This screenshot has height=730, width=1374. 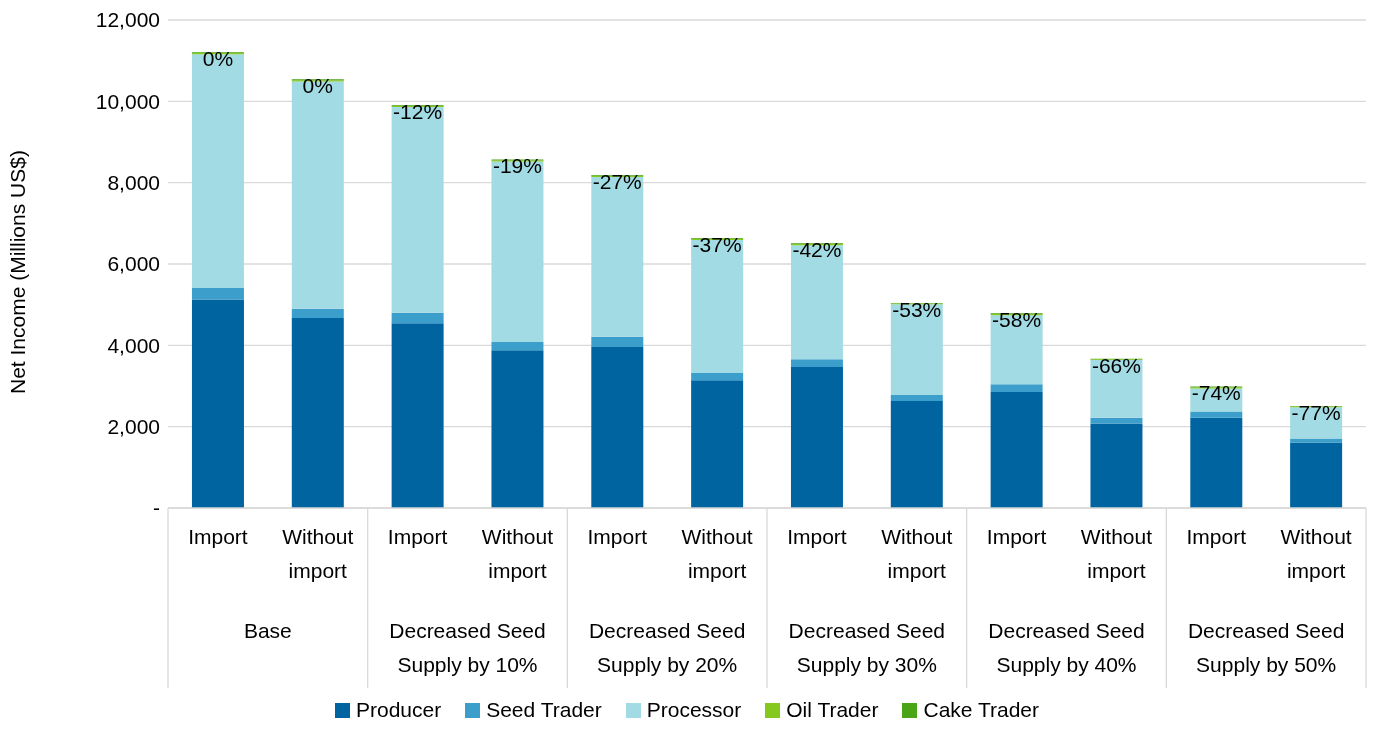 I want to click on legend-label: Oil Trader, so click(x=832, y=710).